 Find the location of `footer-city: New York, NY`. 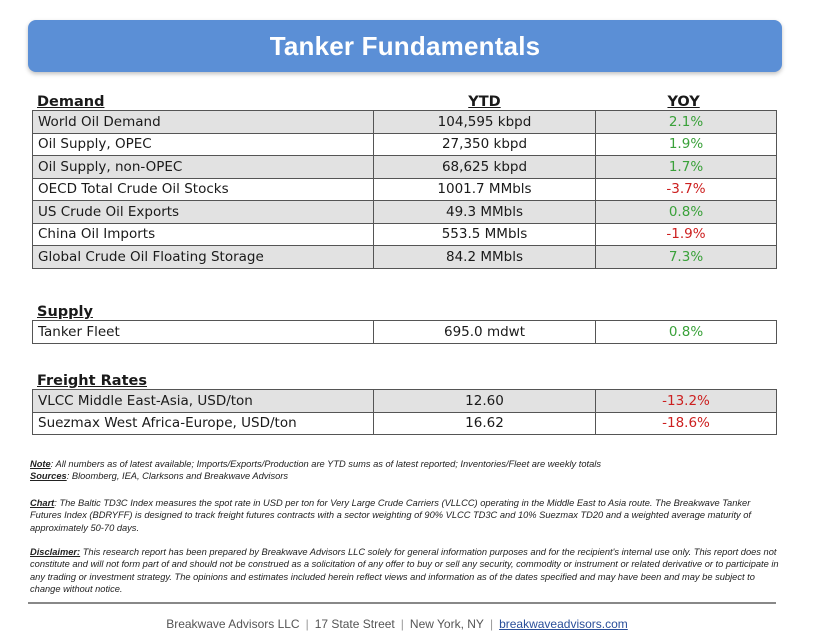

footer-city: New York, NY is located at coordinates (446, 624).